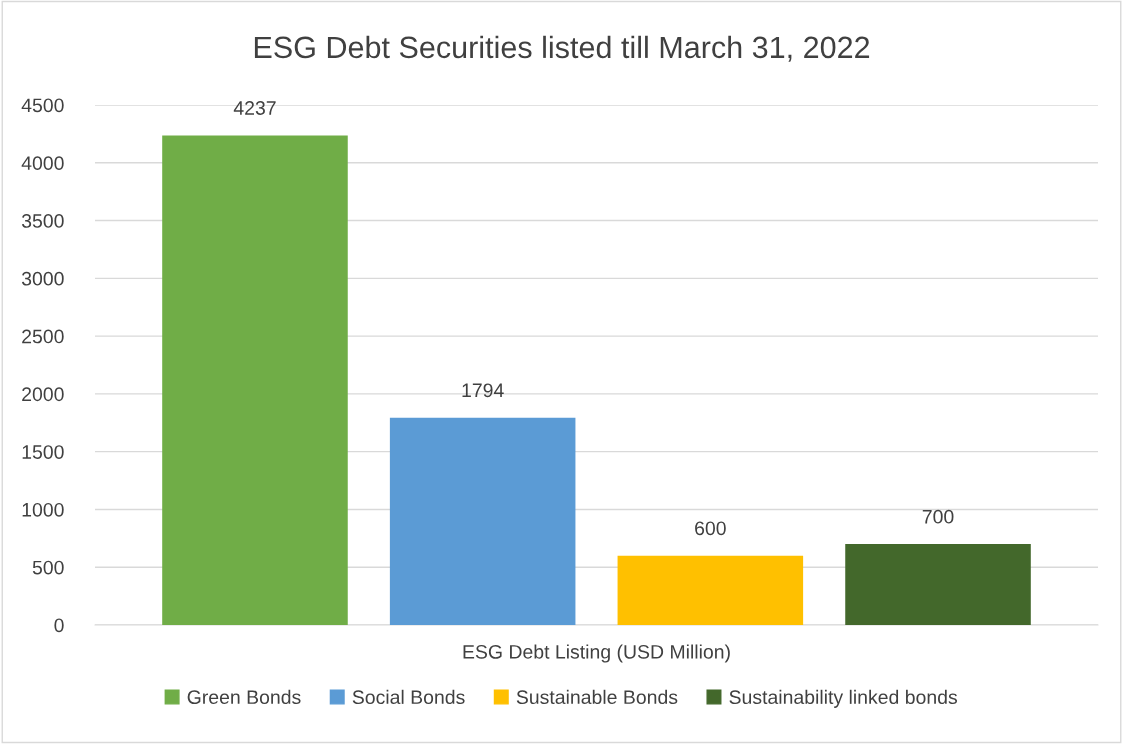 The image size is (1123, 744). Describe the element at coordinates (254, 108) in the screenshot. I see `data-label: 4237` at that location.